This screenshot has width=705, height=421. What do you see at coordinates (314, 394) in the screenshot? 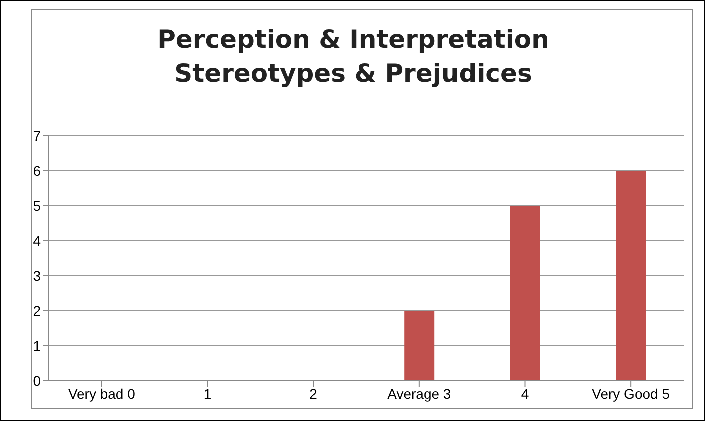
I see `x-tick-label: 2` at bounding box center [314, 394].